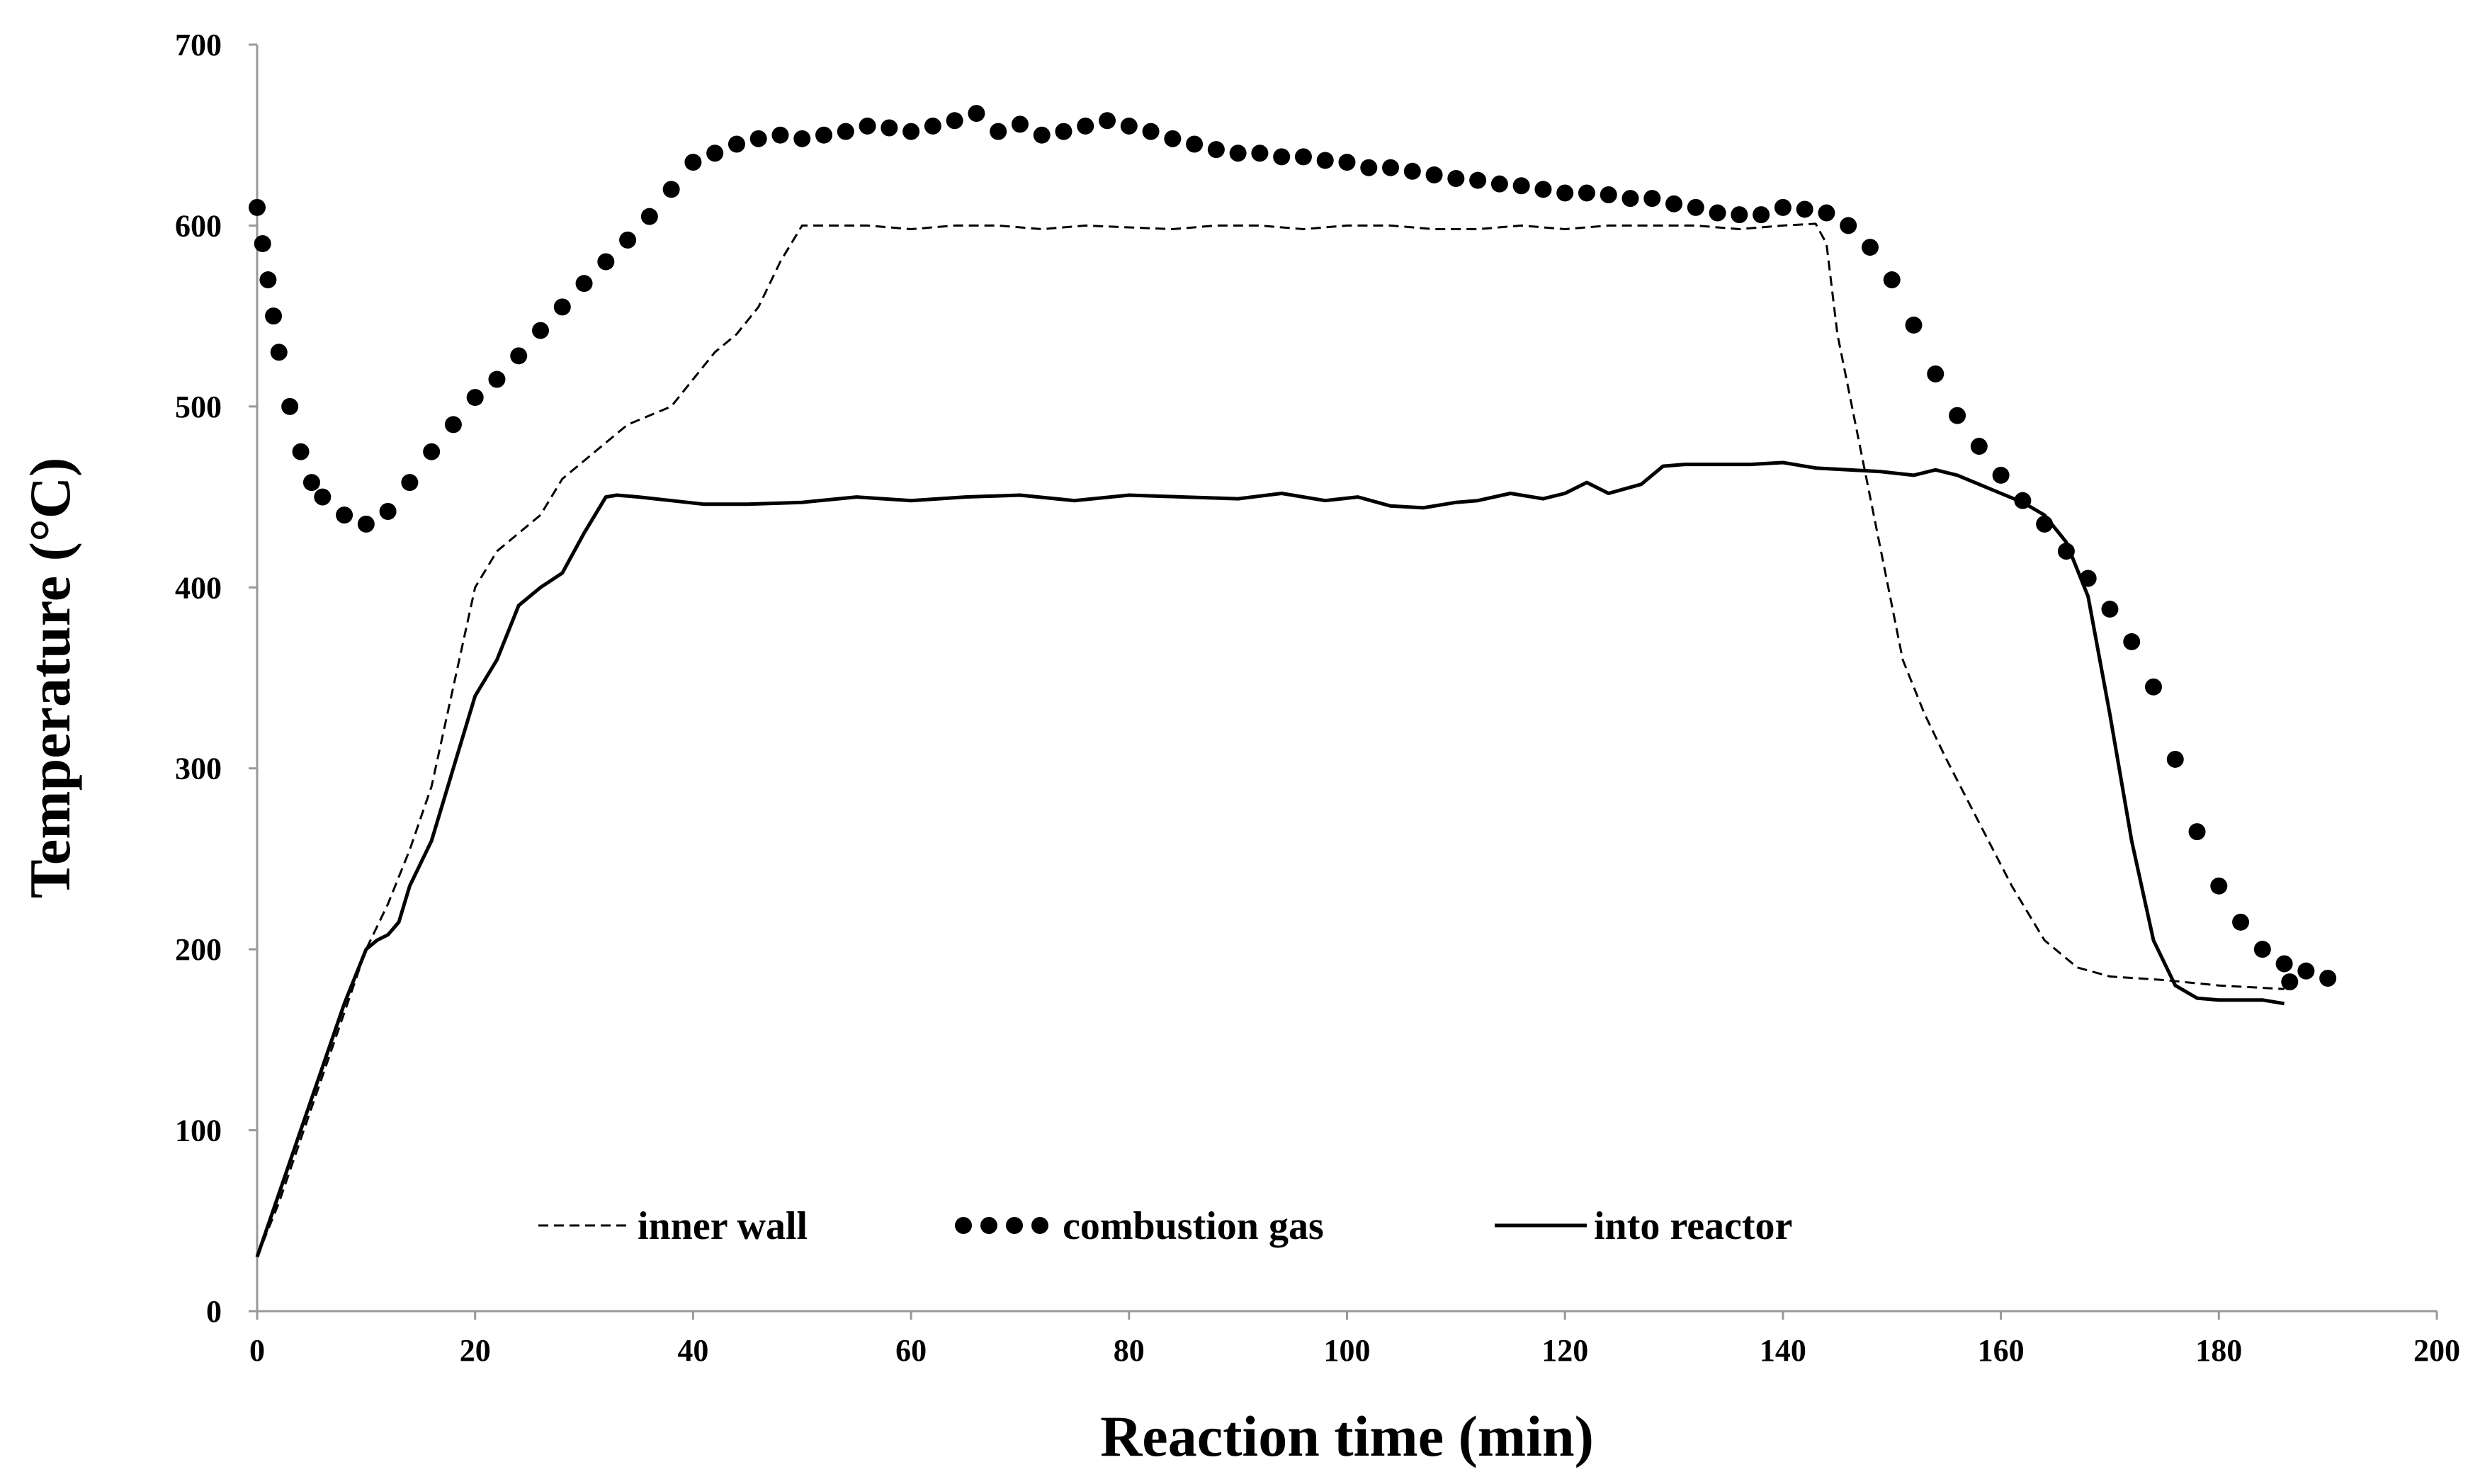 This screenshot has height=1484, width=2485. I want to click on x-tick-label: 160, so click(2001, 1350).